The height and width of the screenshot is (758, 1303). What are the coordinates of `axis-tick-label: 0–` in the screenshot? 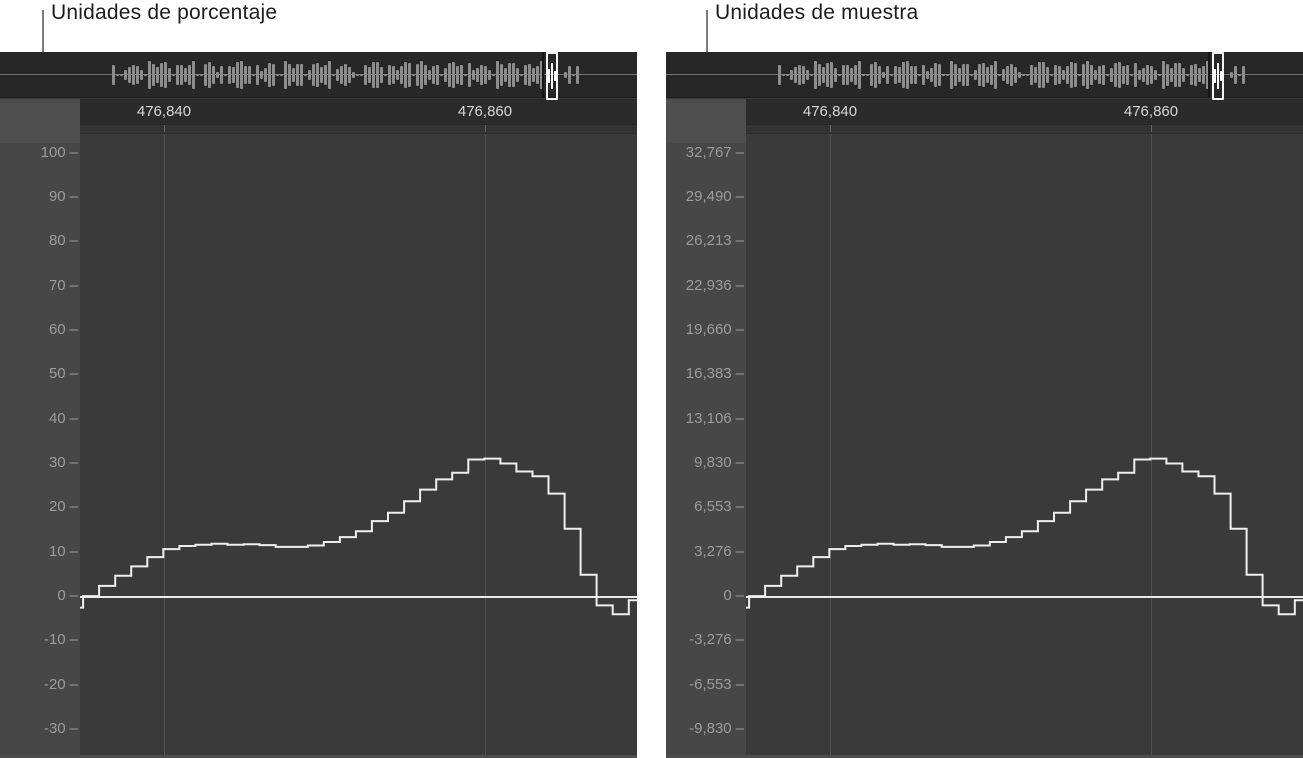 It's located at (67, 596).